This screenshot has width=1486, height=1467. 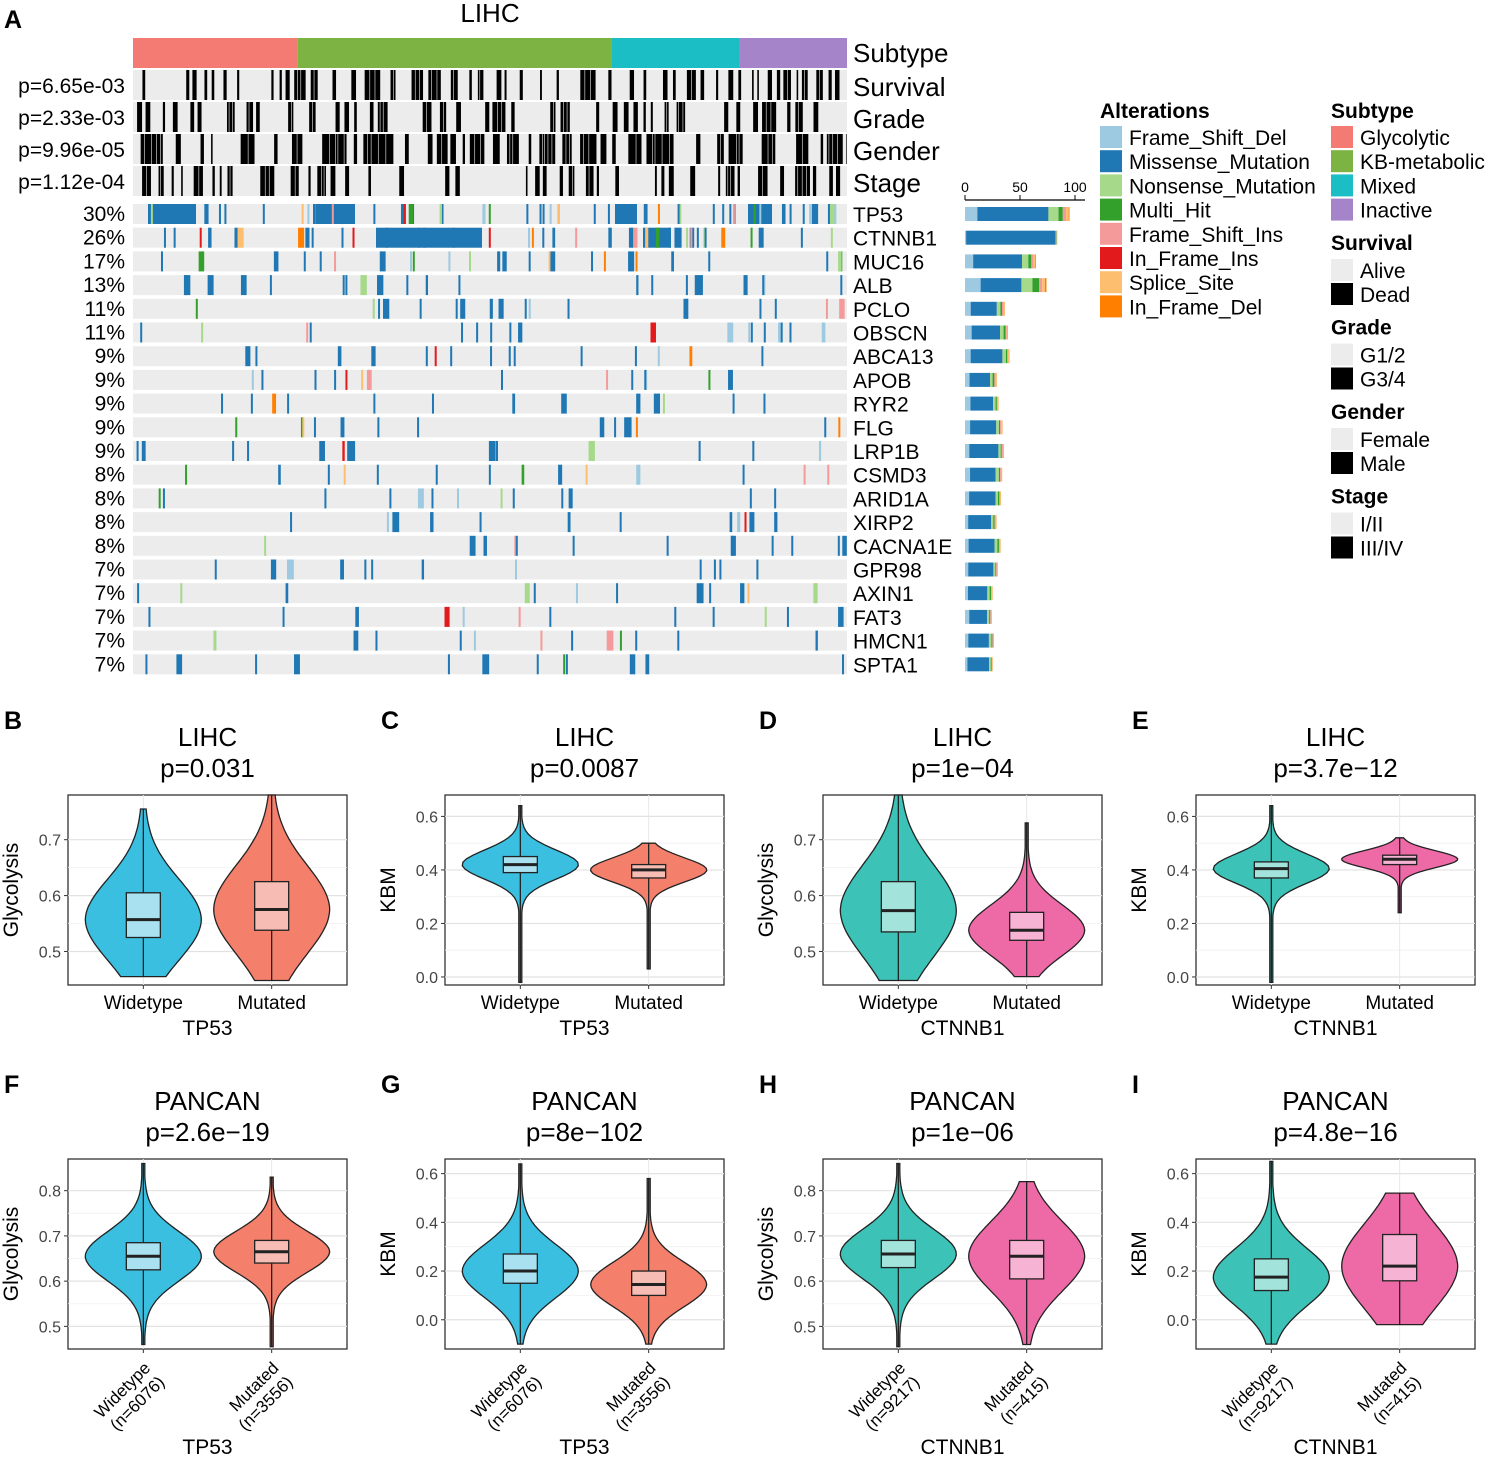 What do you see at coordinates (215, 53) in the screenshot?
I see `subtype-segment` at bounding box center [215, 53].